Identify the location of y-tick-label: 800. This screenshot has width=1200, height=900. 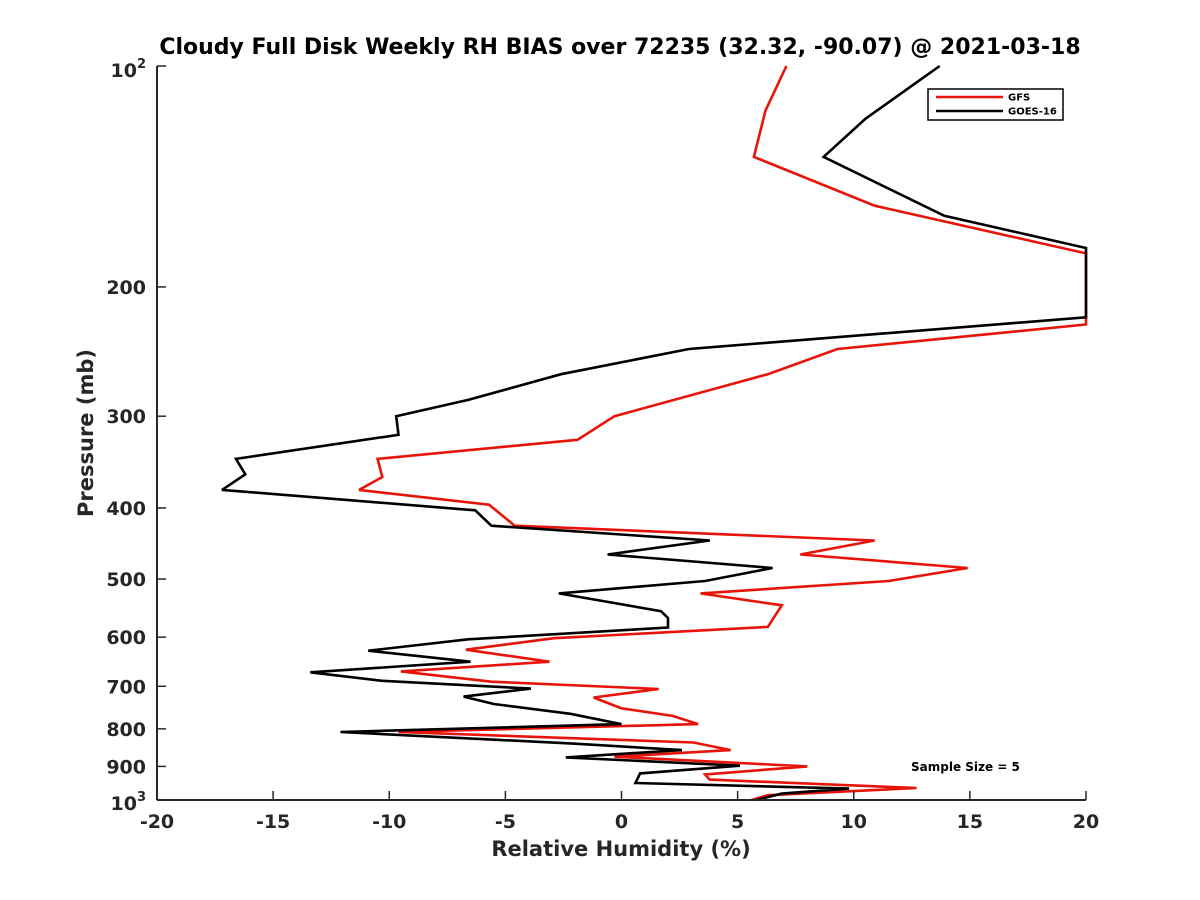
(126, 730).